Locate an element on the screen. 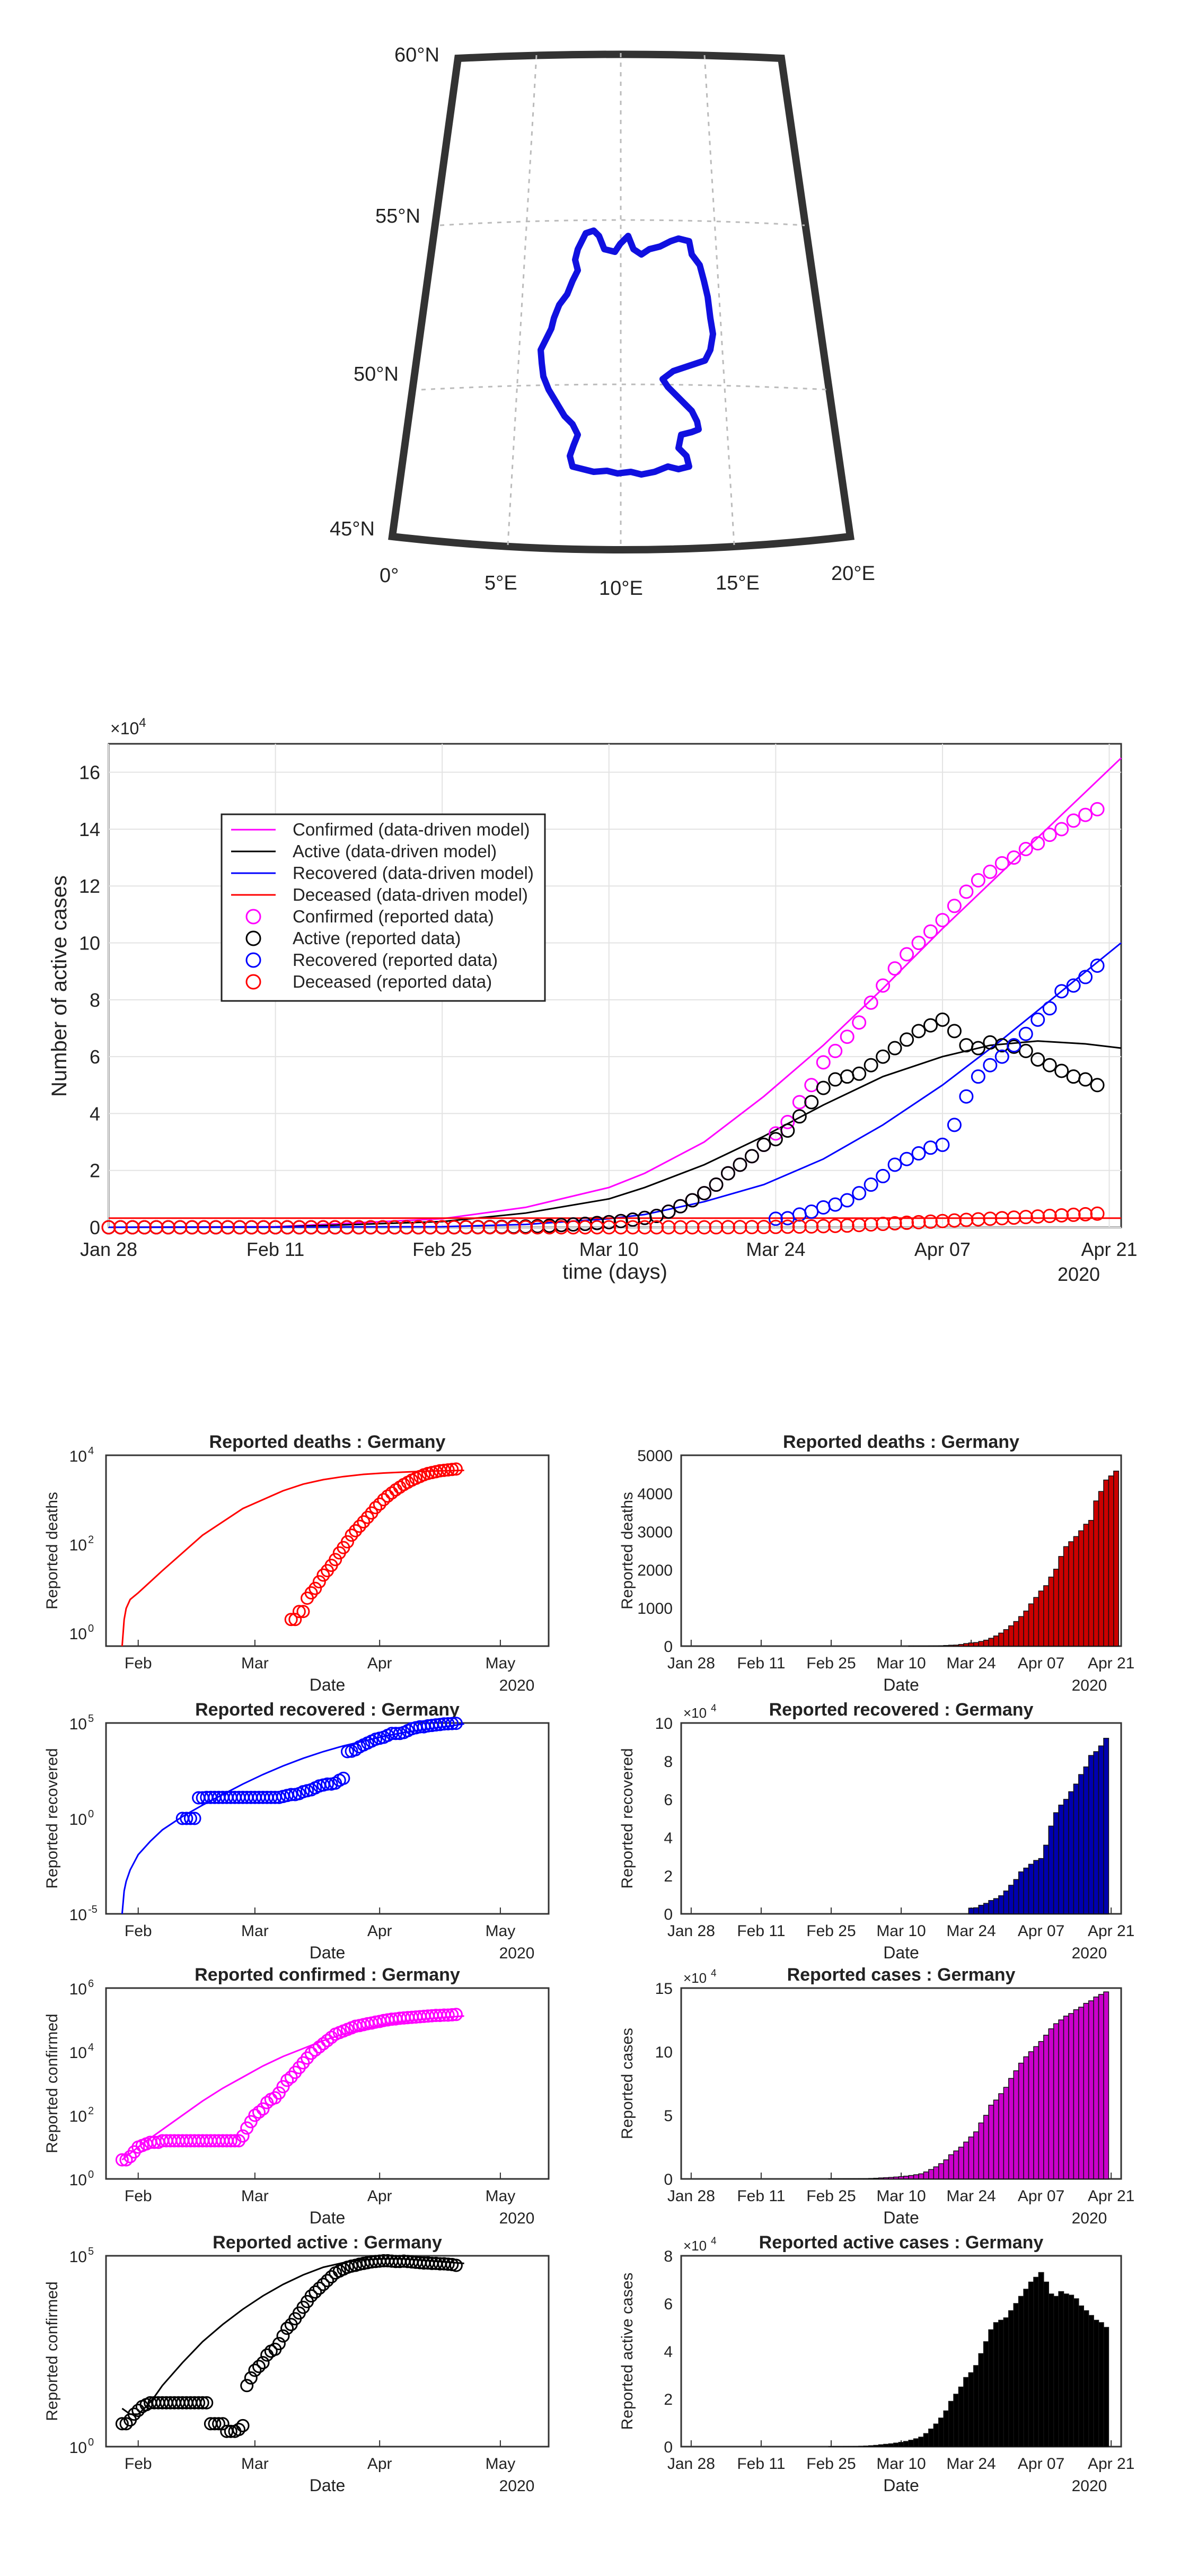 This screenshot has width=1189, height=2576. panel-title: Reported confirmed : Germany is located at coordinates (327, 1975).